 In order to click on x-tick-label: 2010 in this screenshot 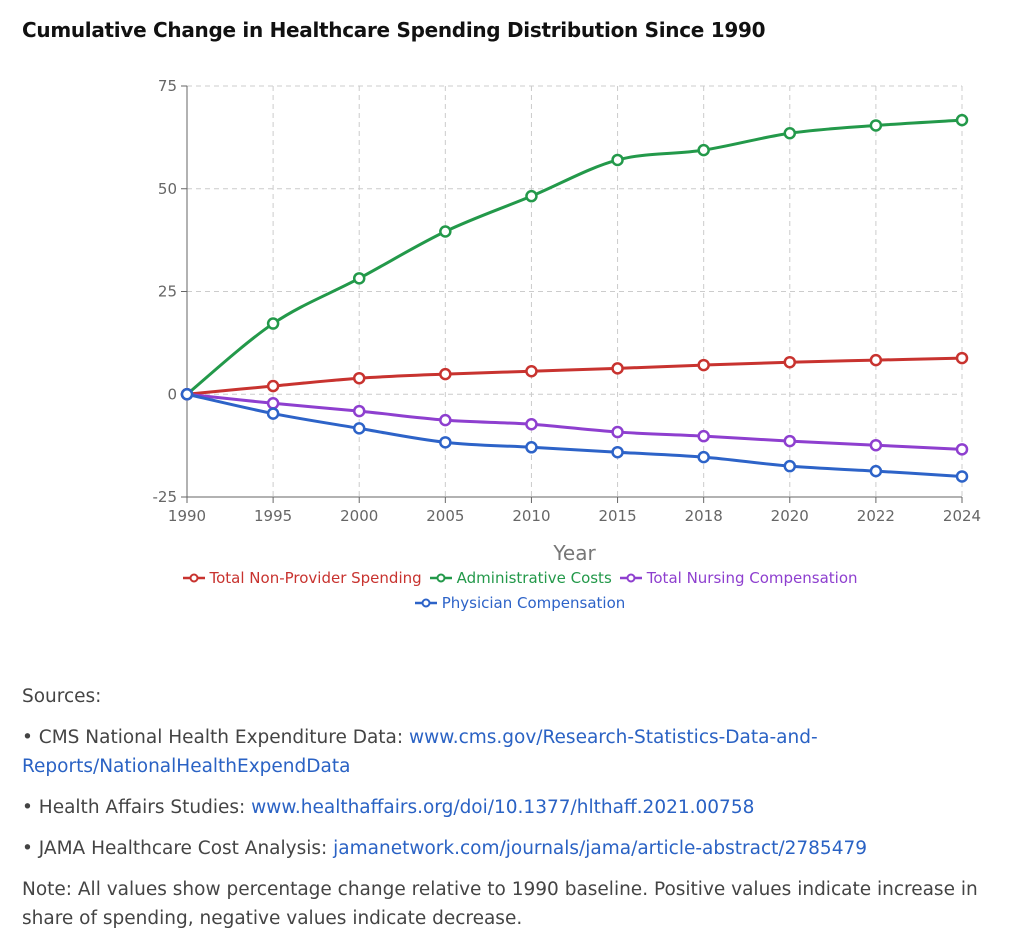, I will do `click(531, 516)`.